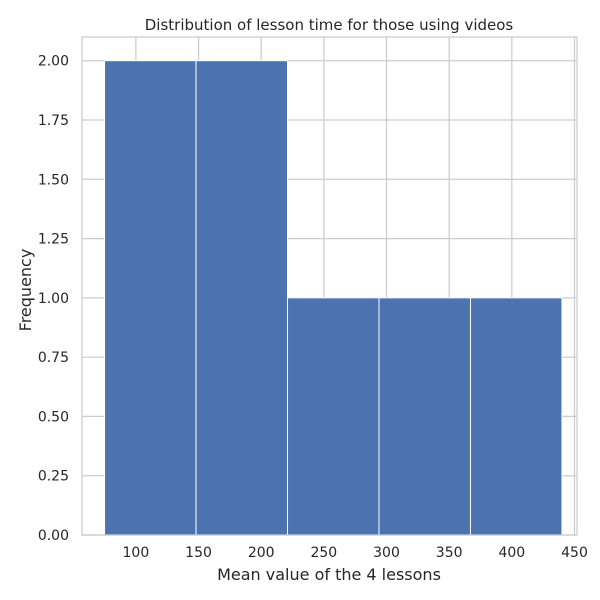 The image size is (600, 600). Describe the element at coordinates (25, 290) in the screenshot. I see `y-axis-label: Frequency` at that location.